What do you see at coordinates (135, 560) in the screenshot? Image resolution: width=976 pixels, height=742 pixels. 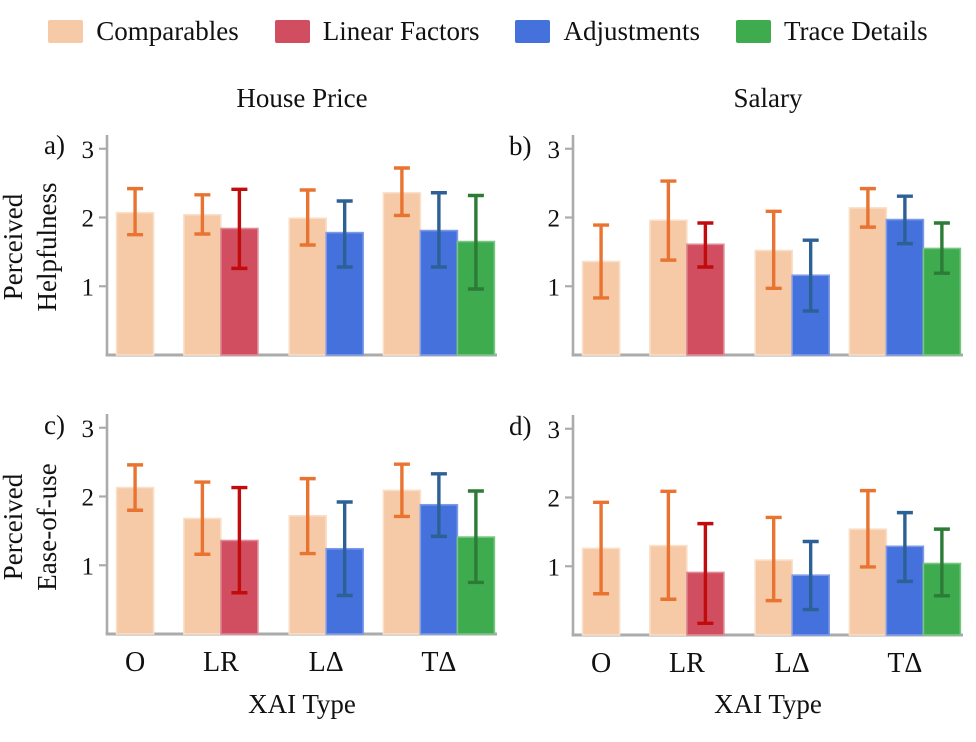 I see `bar-c-comparables` at bounding box center [135, 560].